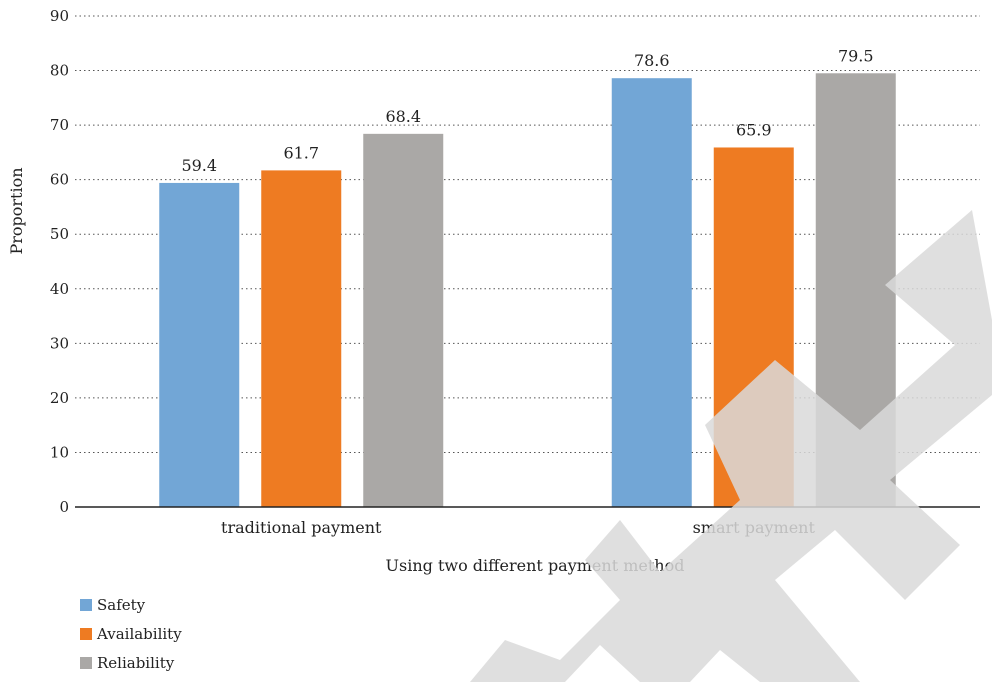  I want to click on legend-label: Reliability, so click(136, 662).